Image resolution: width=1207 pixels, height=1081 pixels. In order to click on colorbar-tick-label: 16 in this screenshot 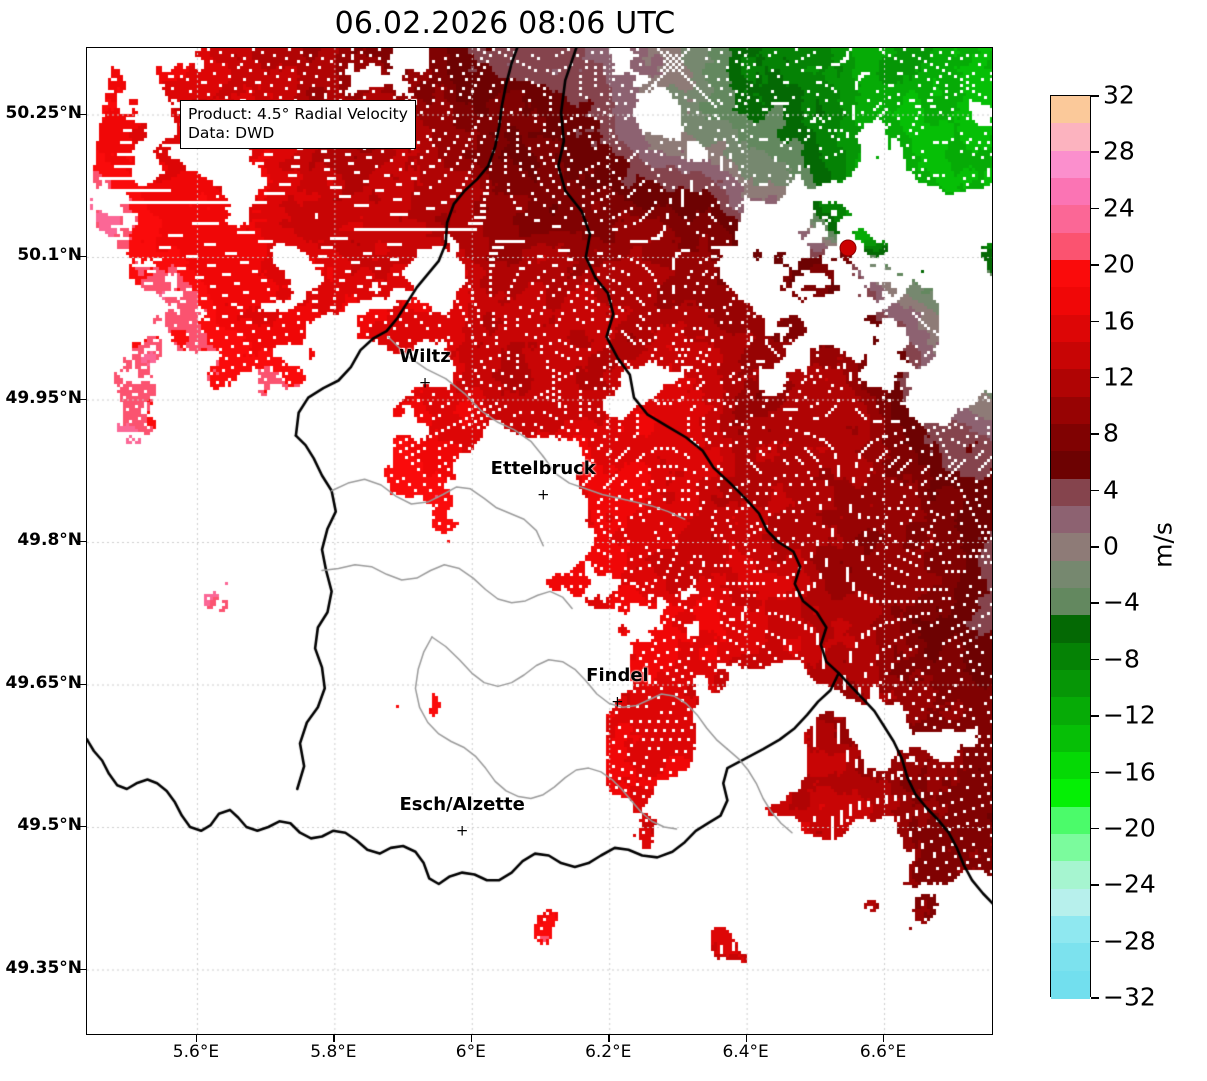, I will do `click(1119, 320)`.